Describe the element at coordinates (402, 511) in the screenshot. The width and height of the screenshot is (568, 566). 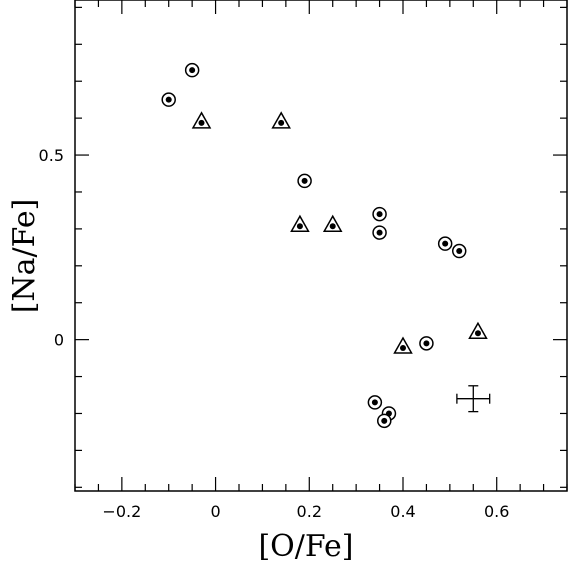
I see `x-tick-label: 0.4` at that location.